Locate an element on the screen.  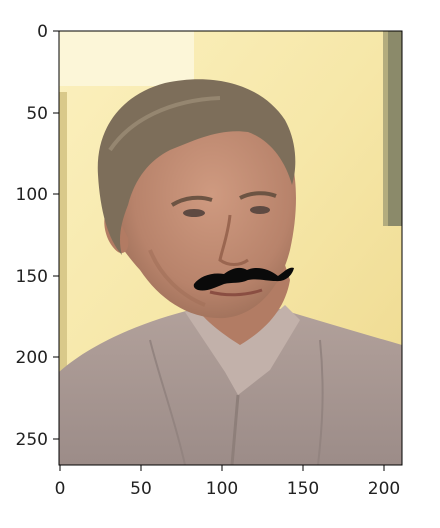
door-frame is located at coordinates (63, 232).